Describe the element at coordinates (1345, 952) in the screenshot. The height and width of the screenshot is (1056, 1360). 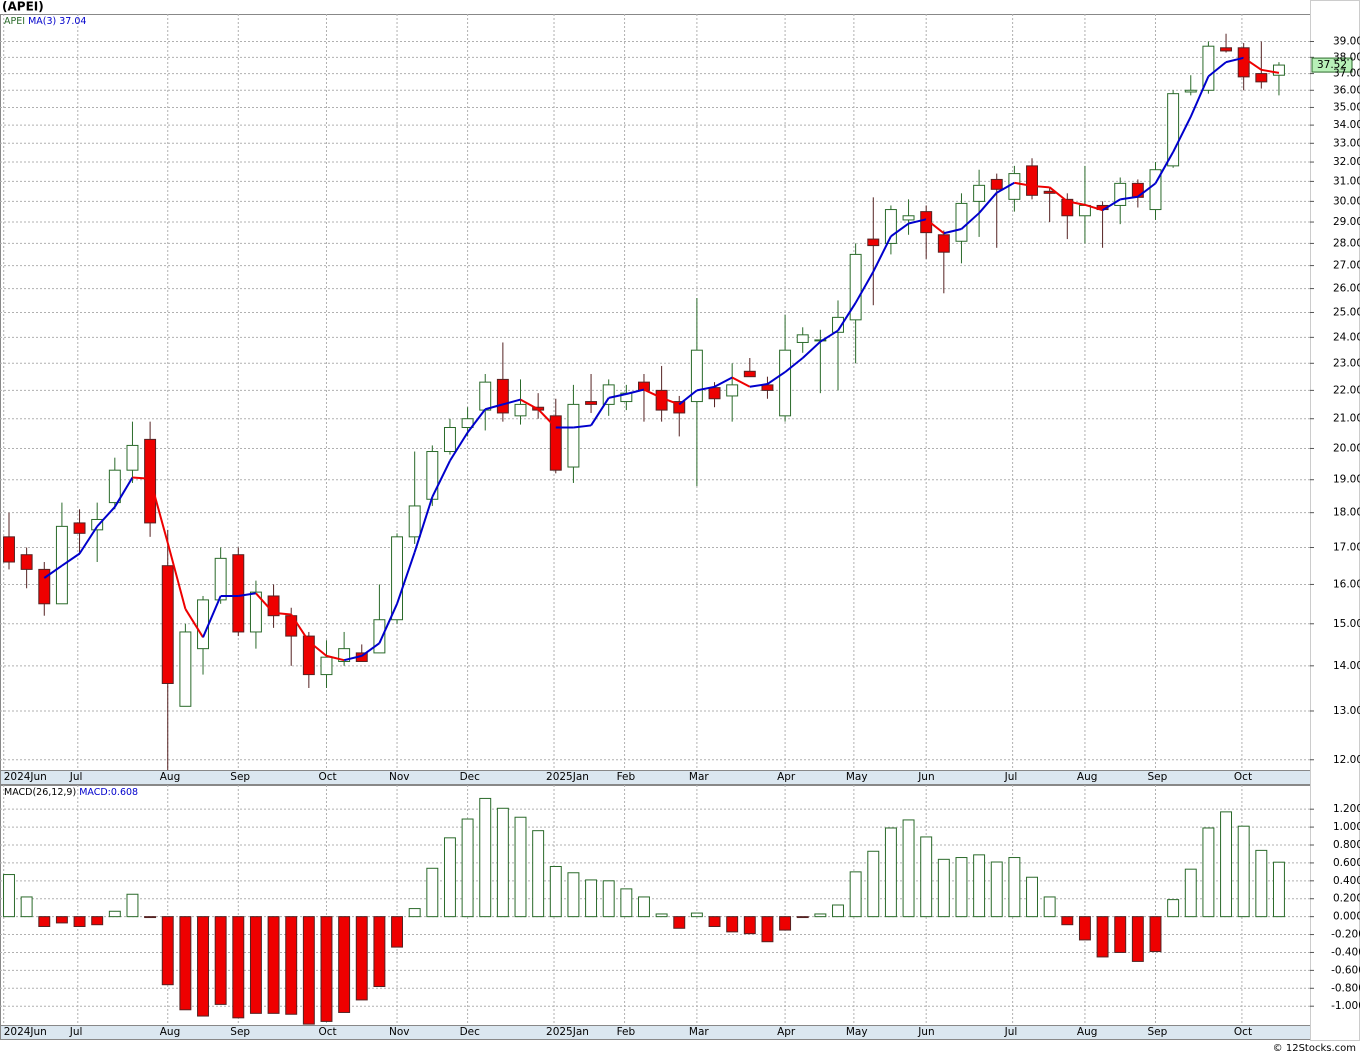
I see `y-tick-label: -0.400` at that location.